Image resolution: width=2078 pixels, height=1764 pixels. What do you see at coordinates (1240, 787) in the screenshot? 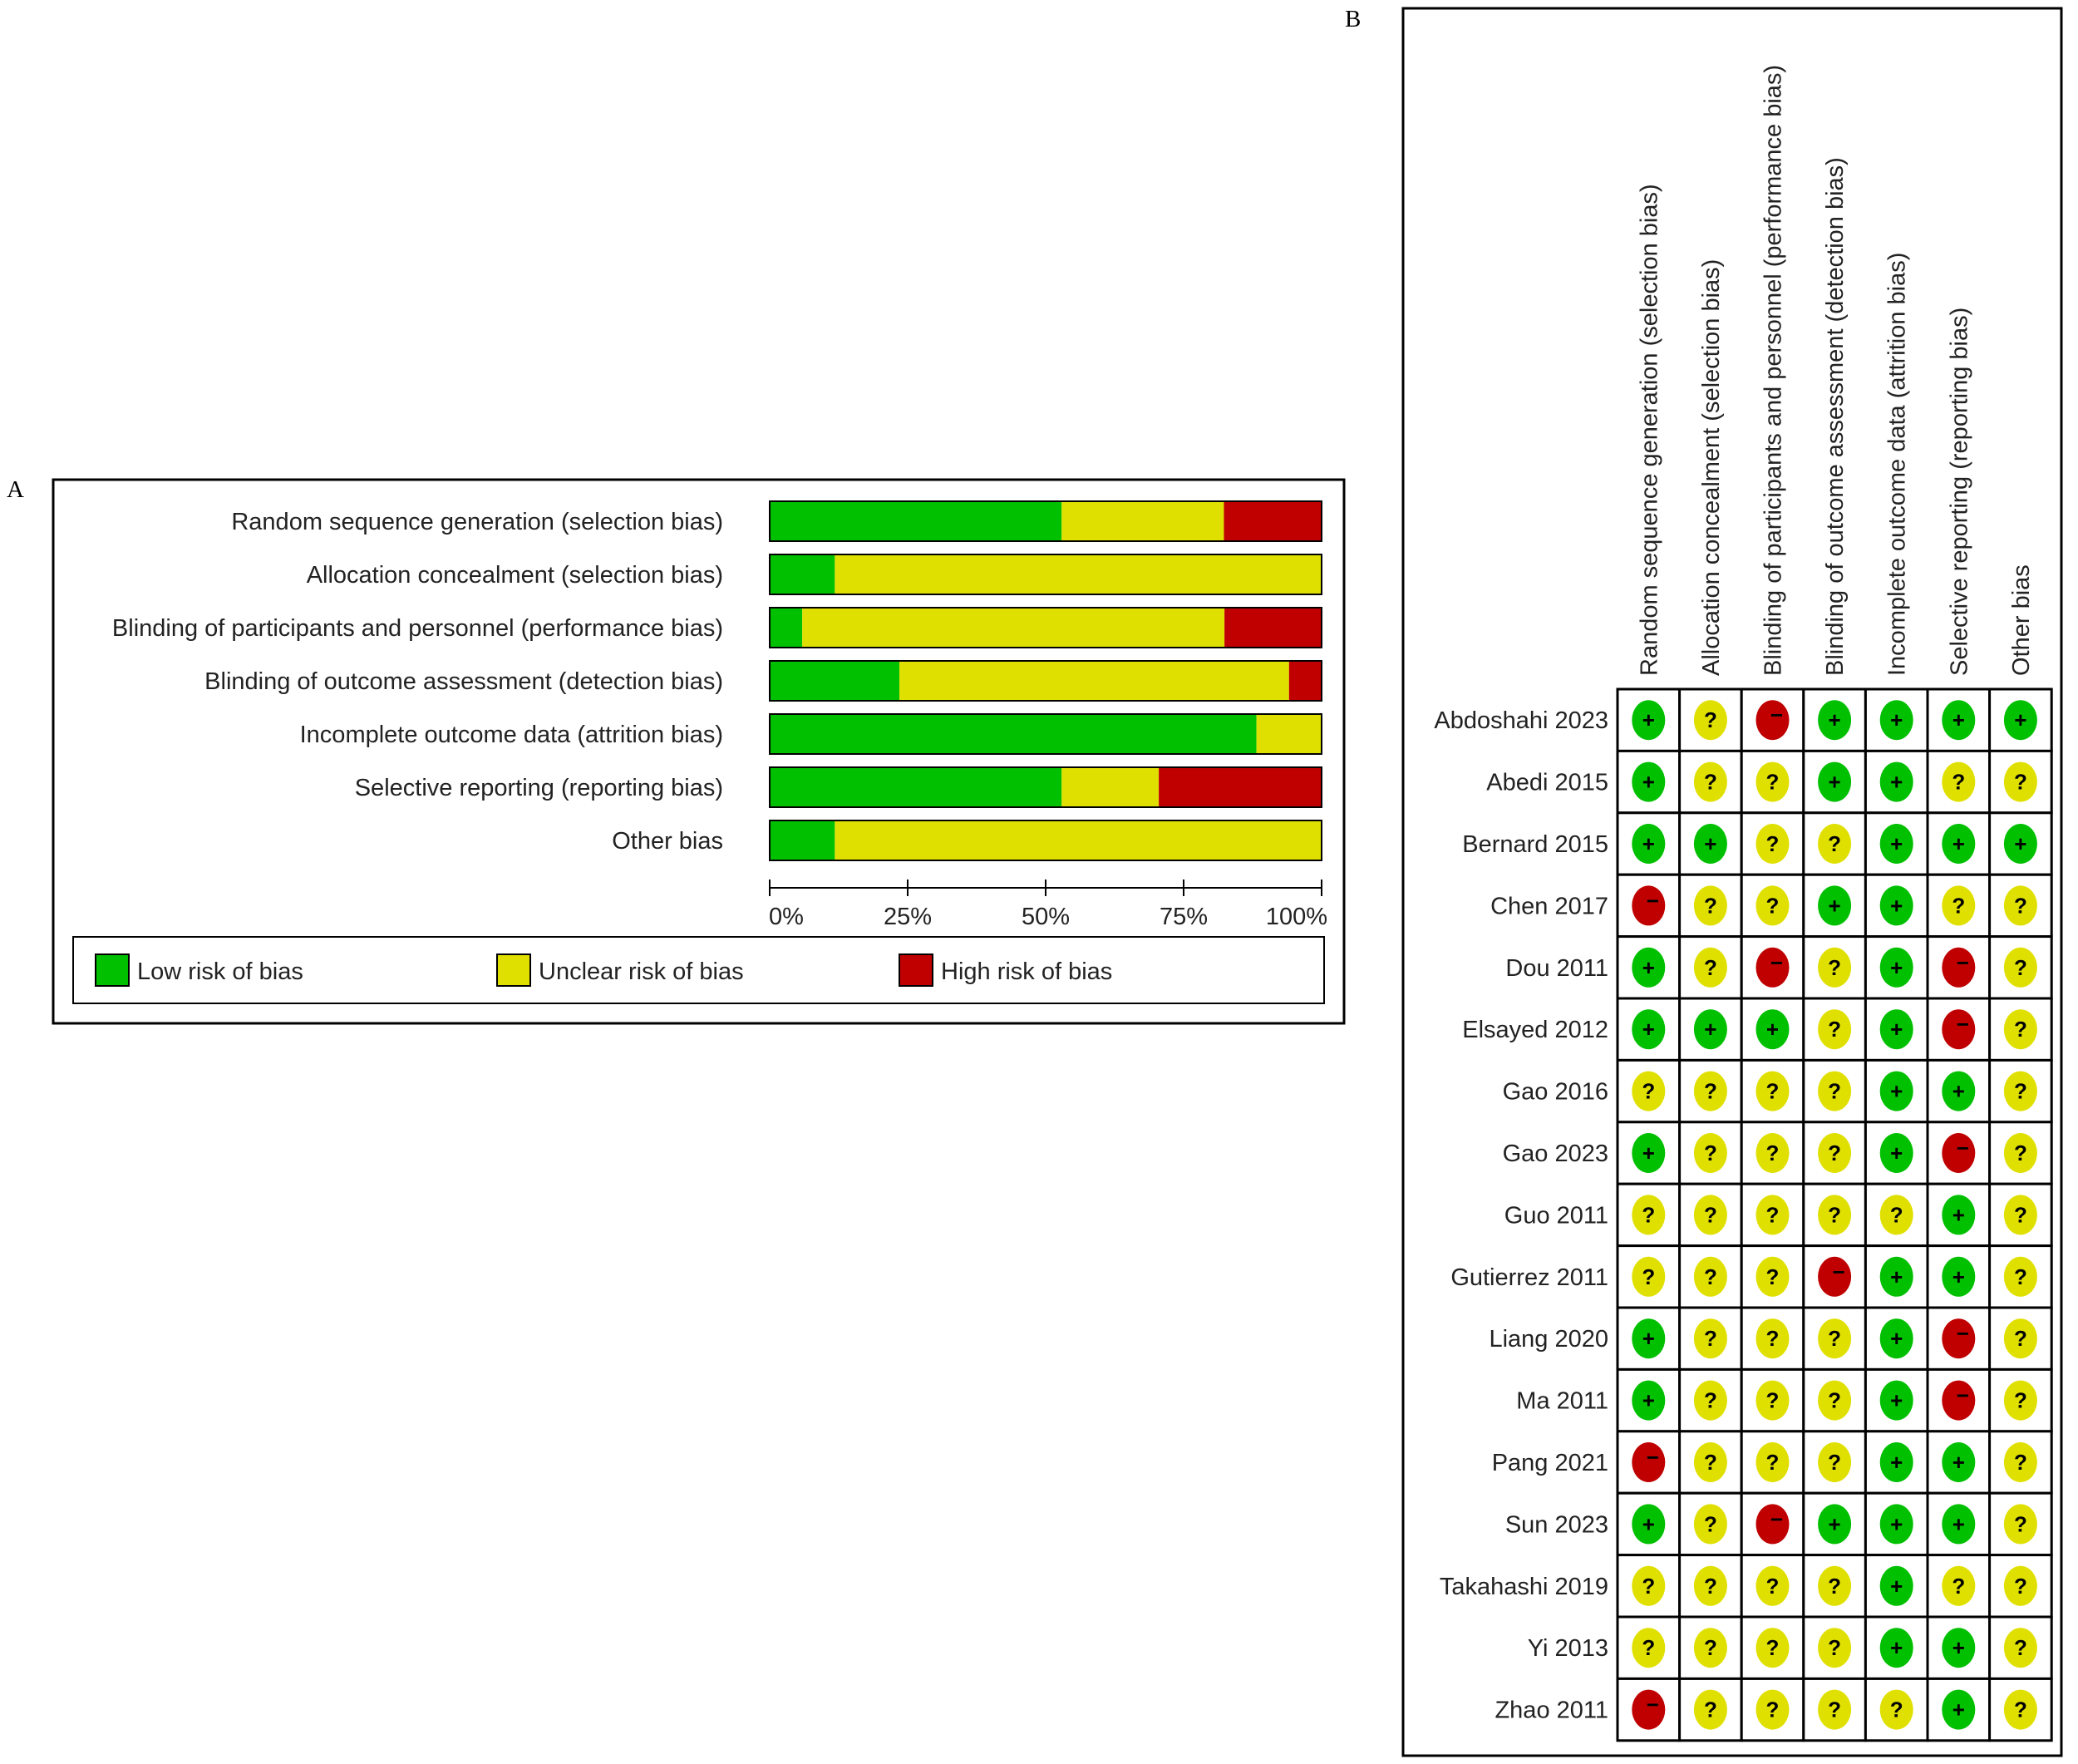
I see `bar-segment-high` at bounding box center [1240, 787].